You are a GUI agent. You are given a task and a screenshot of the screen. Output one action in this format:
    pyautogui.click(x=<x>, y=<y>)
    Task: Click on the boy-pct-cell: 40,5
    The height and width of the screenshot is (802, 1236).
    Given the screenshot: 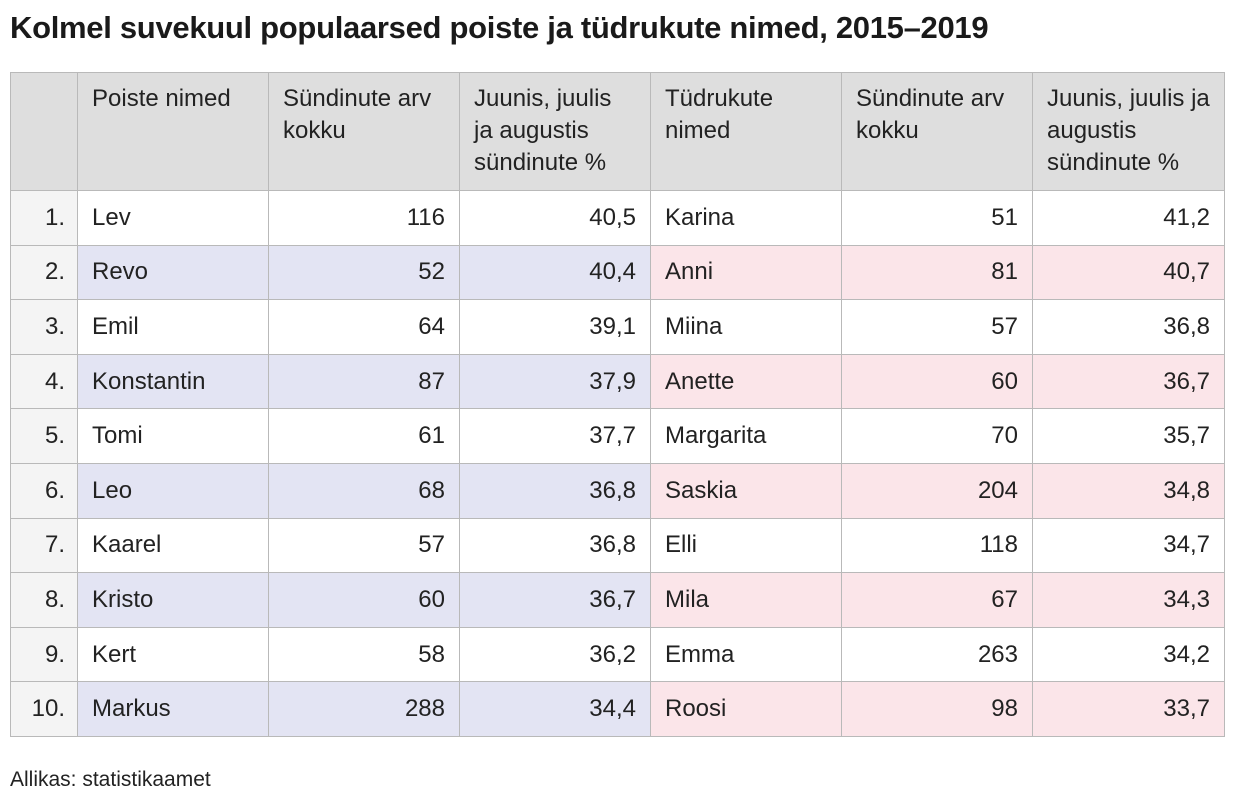 What is the action you would take?
    pyautogui.click(x=555, y=218)
    